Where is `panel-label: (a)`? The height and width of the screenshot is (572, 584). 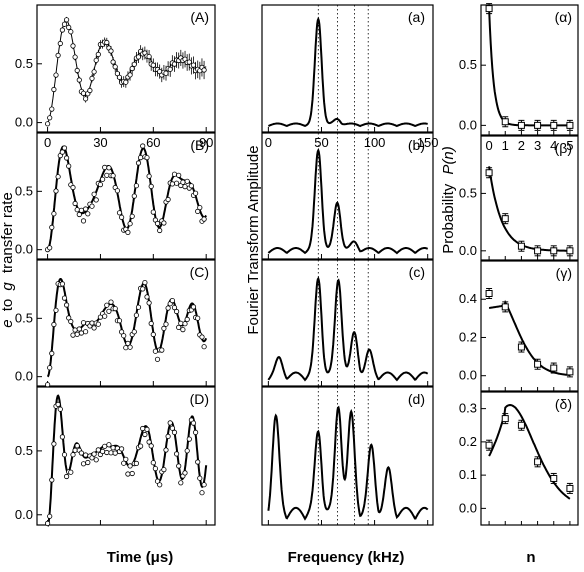
panel-label: (a) is located at coordinates (416, 17).